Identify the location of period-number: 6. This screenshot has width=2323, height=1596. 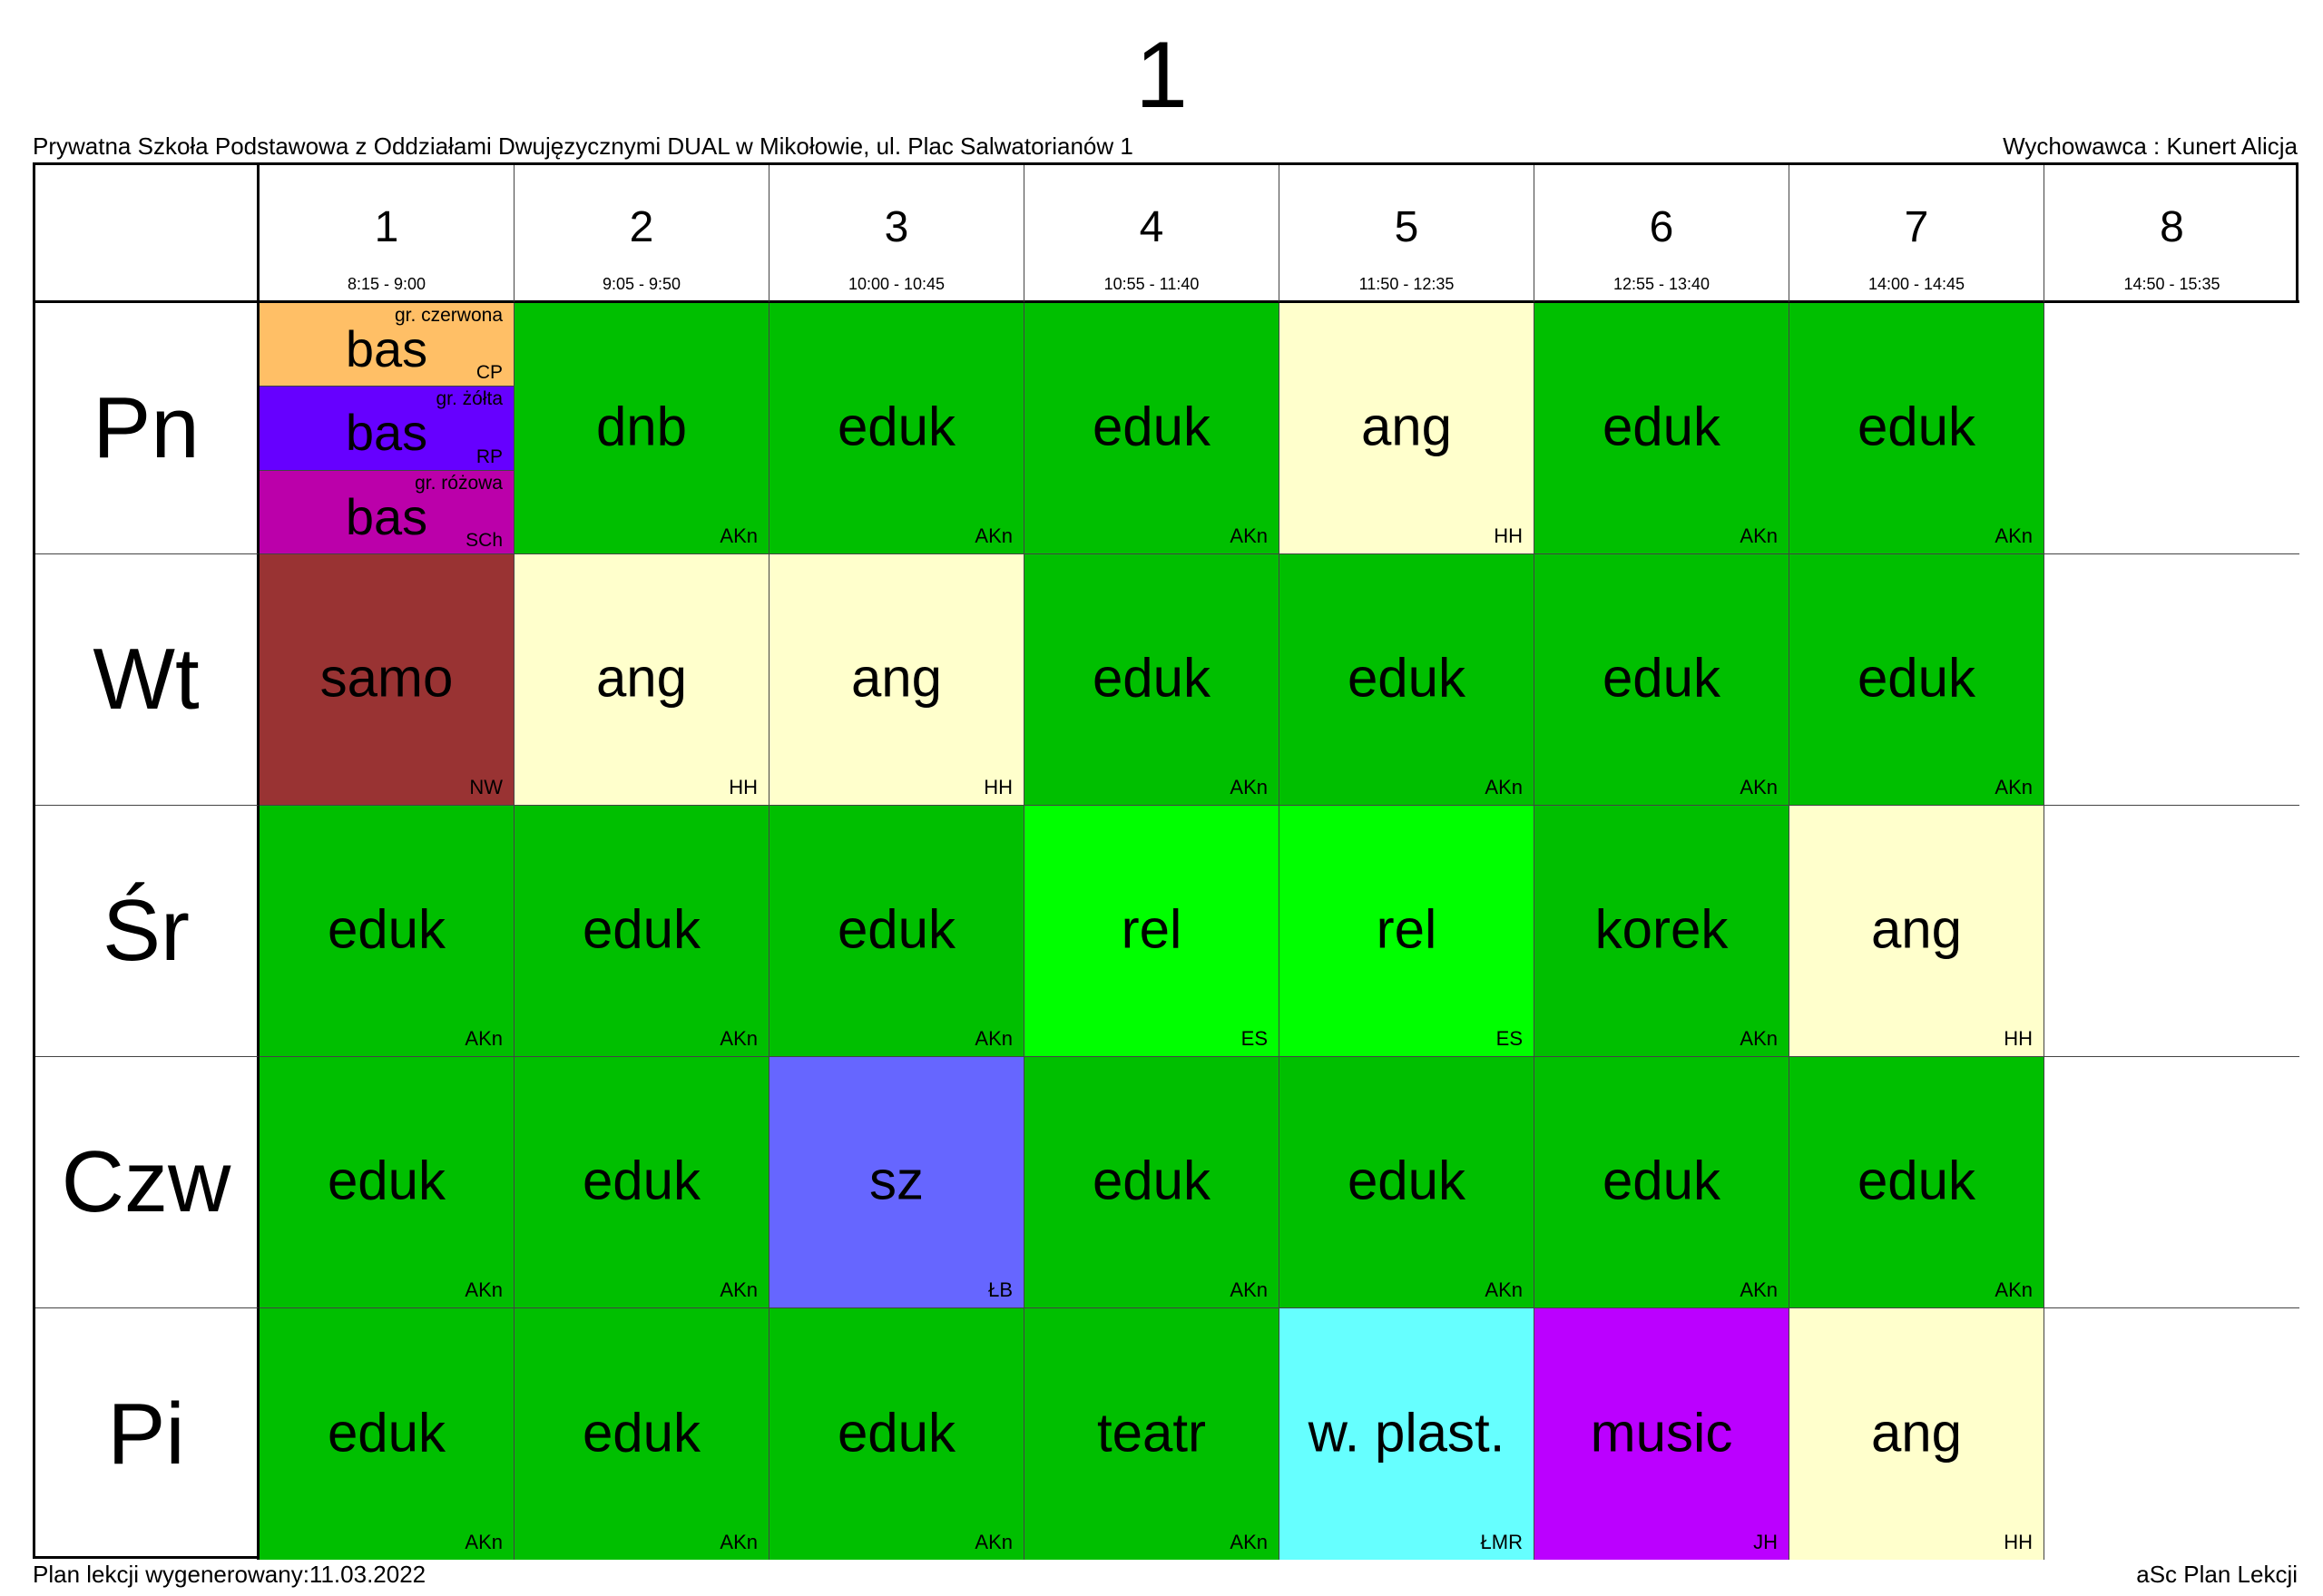
(1662, 227).